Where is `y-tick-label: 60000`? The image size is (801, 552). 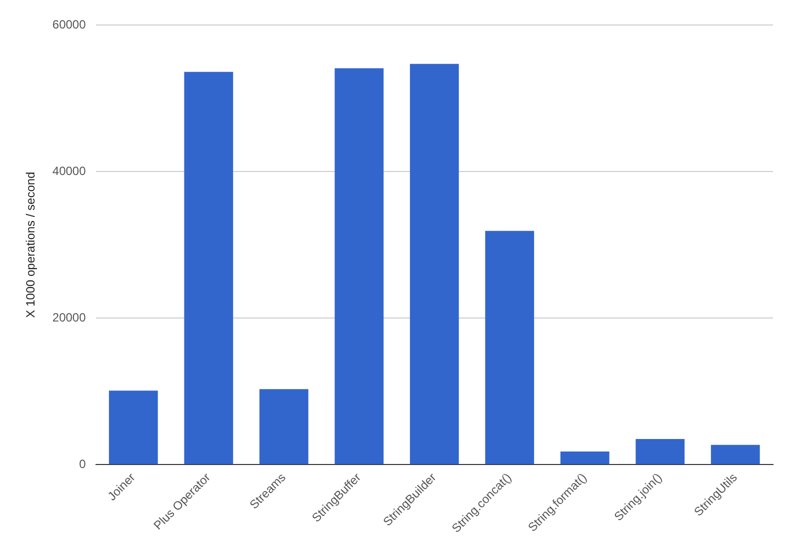 y-tick-label: 60000 is located at coordinates (69, 24).